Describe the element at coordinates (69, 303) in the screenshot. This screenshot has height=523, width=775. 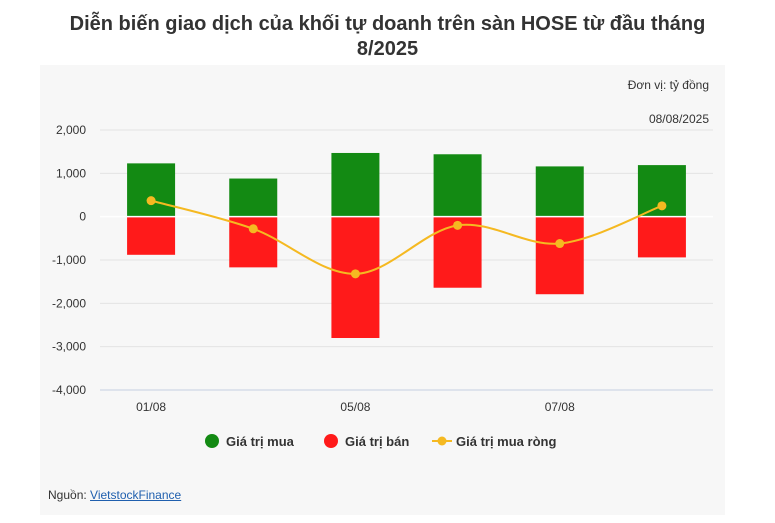
I see `y-tick-label: -2,000` at that location.